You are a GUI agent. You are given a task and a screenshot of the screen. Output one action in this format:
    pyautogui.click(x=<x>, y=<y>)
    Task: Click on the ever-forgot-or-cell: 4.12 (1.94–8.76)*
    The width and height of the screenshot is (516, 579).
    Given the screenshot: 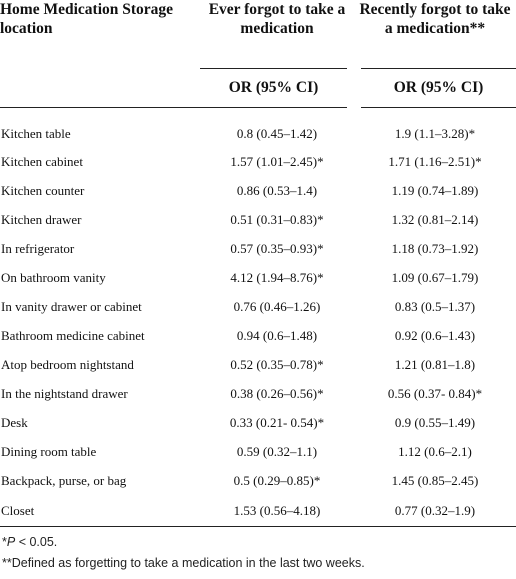 What is the action you would take?
    pyautogui.click(x=277, y=277)
    